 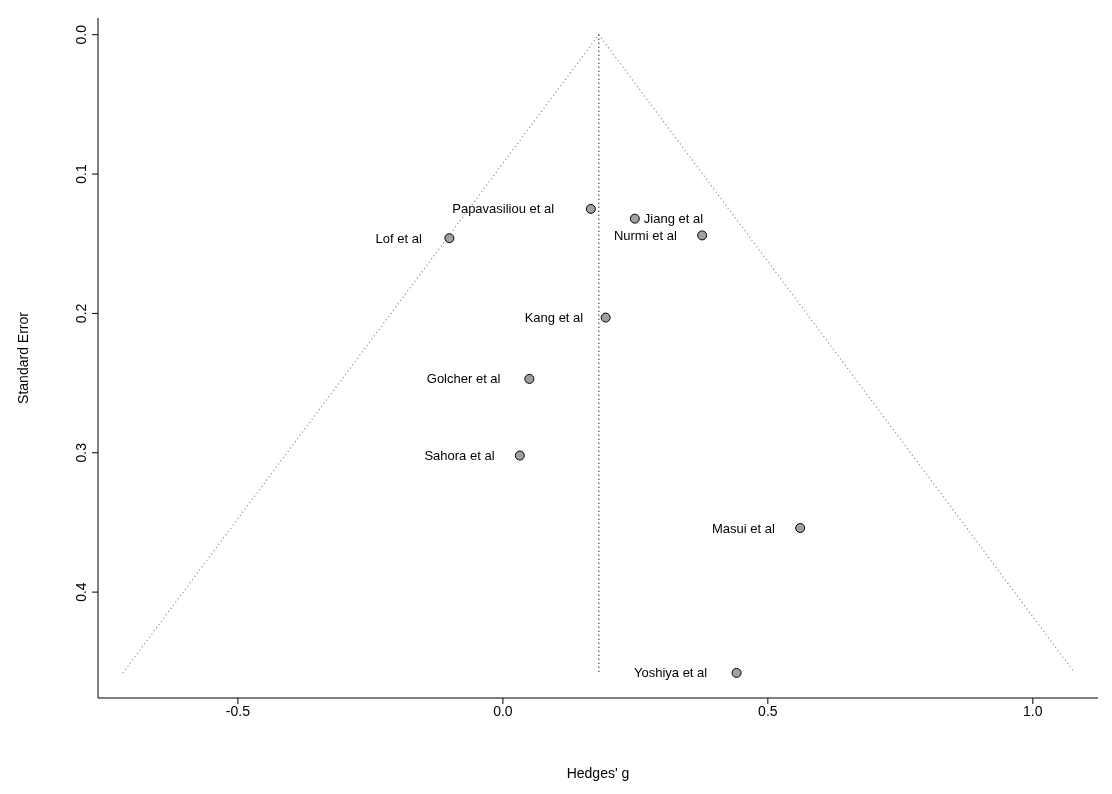 What do you see at coordinates (503, 710) in the screenshot?
I see `x-tick-label: 0.0` at bounding box center [503, 710].